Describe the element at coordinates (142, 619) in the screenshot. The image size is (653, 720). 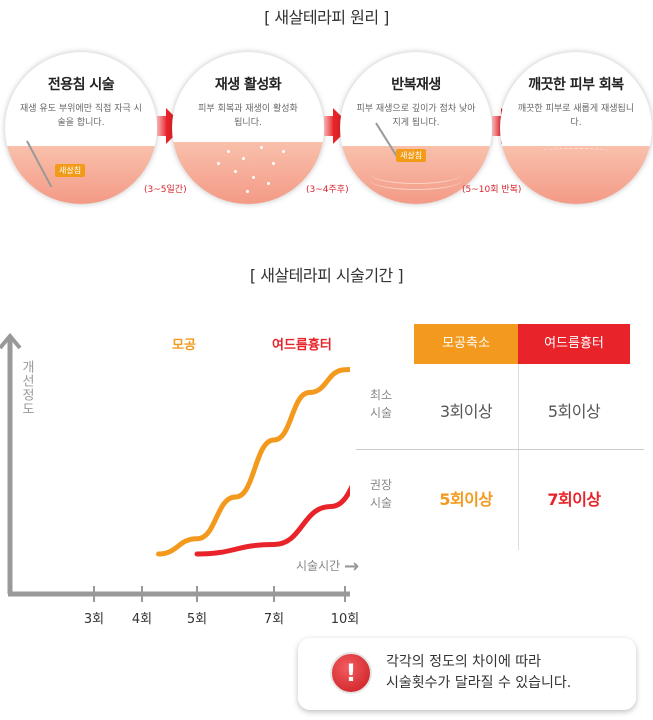
I see `x-tick-label: 4회` at that location.